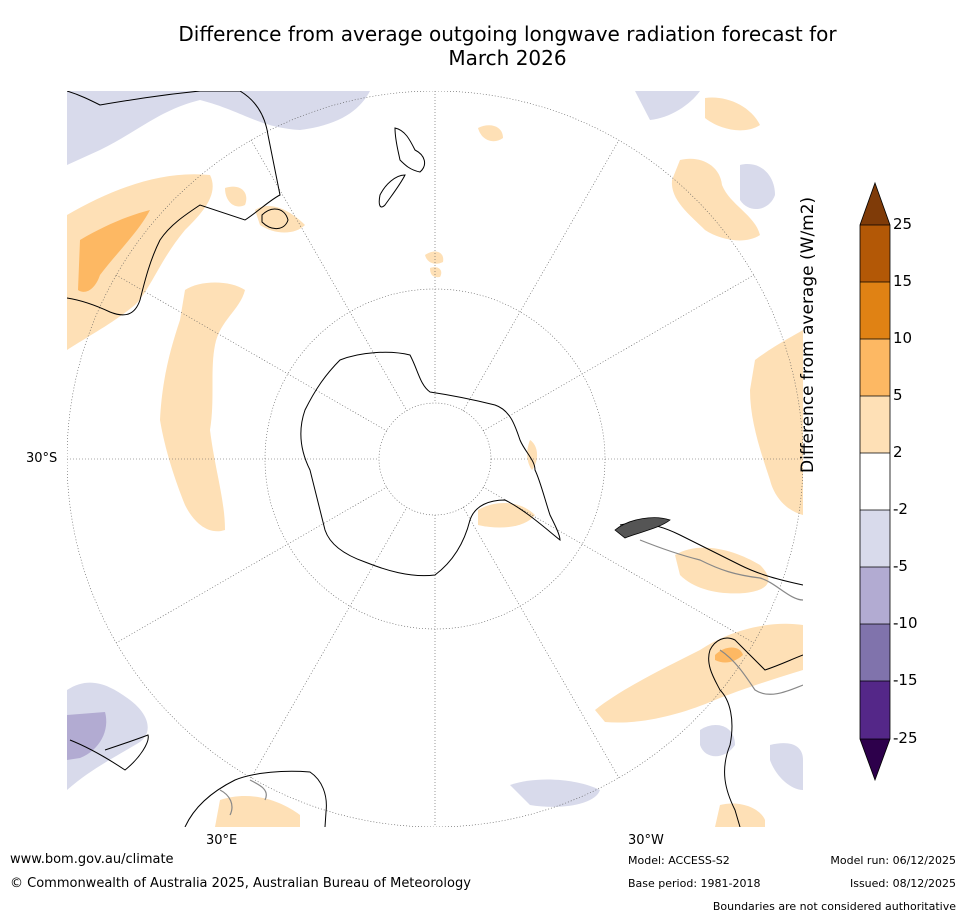  I want to click on footer-url: www.bom.gov.au/climate, so click(92, 859).